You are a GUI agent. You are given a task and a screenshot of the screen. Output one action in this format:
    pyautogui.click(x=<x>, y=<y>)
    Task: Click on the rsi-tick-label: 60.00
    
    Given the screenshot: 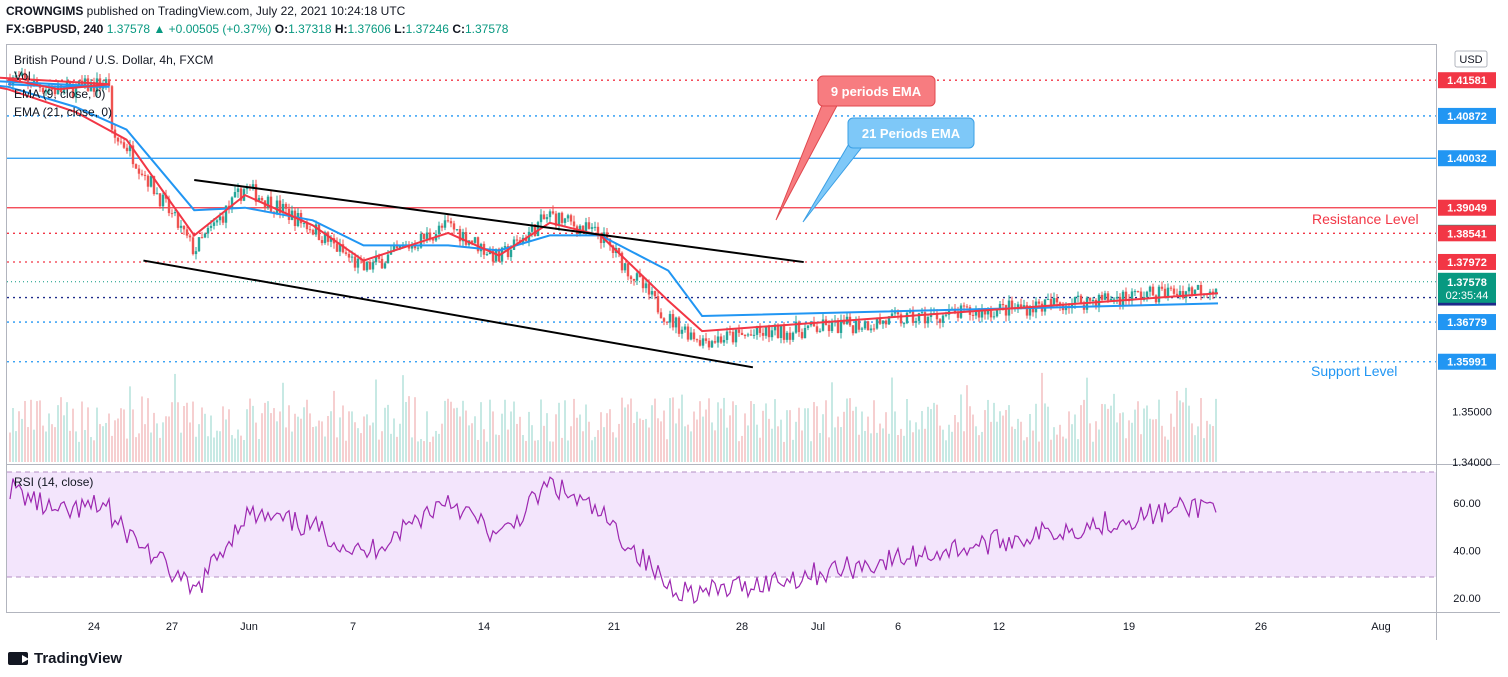 What is the action you would take?
    pyautogui.click(x=1467, y=504)
    